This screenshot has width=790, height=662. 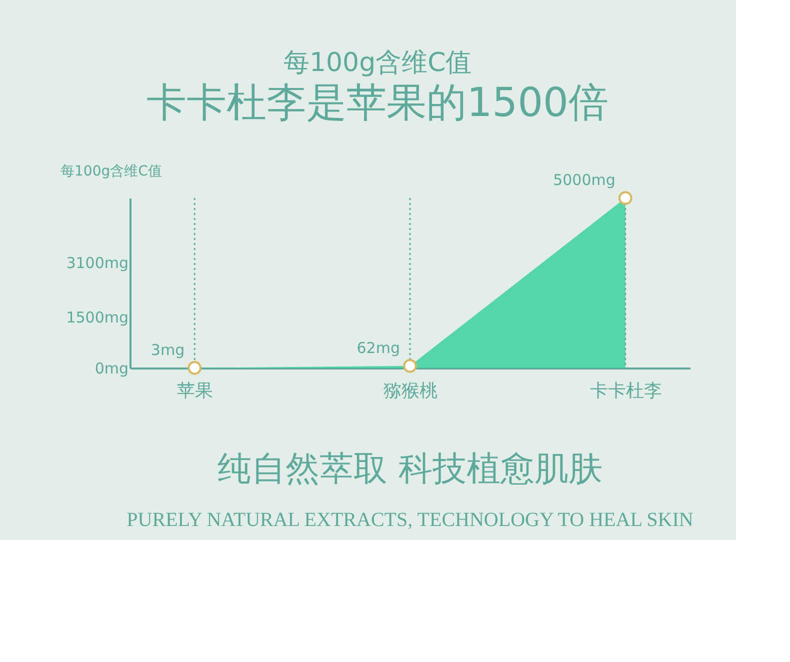 What do you see at coordinates (377, 103) in the screenshot?
I see `chart-subtitle: 卡卡杜李是苹果的1500倍` at bounding box center [377, 103].